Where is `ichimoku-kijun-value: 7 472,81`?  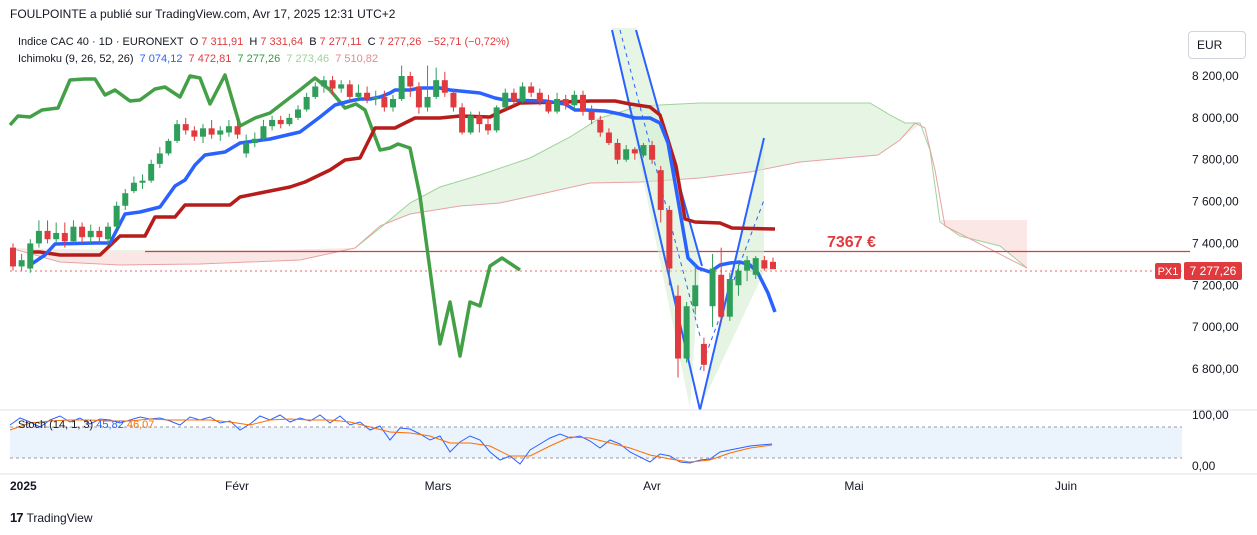 ichimoku-kijun-value: 7 472,81 is located at coordinates (210, 59).